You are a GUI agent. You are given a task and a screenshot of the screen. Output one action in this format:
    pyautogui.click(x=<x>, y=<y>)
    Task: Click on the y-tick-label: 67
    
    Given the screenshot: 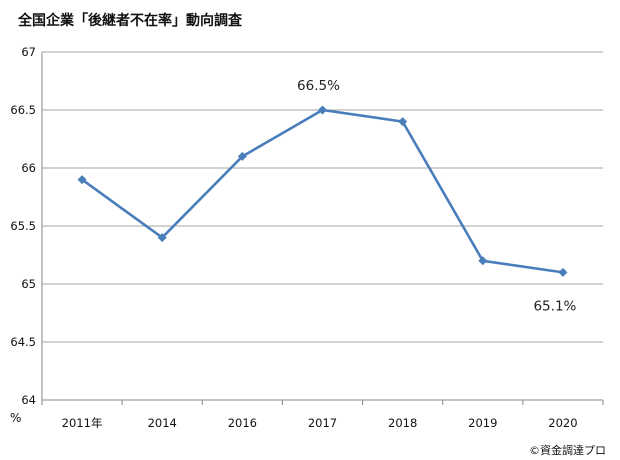 What is the action you would take?
    pyautogui.click(x=28, y=52)
    